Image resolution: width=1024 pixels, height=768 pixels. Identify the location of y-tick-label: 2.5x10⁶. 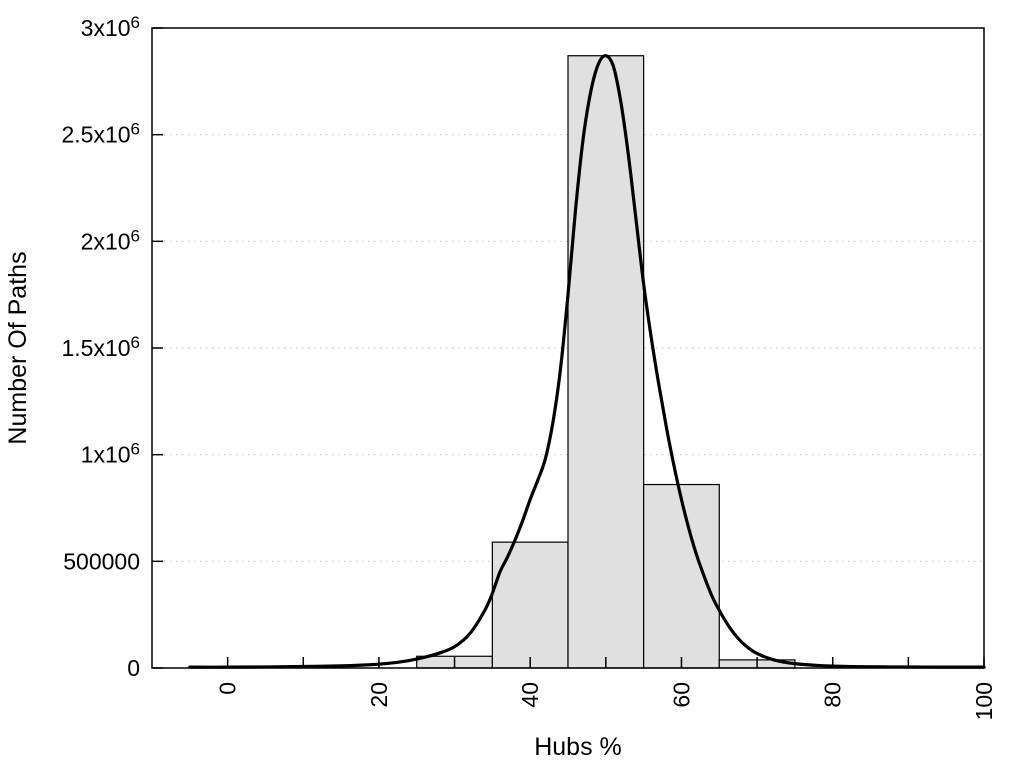
(100, 134).